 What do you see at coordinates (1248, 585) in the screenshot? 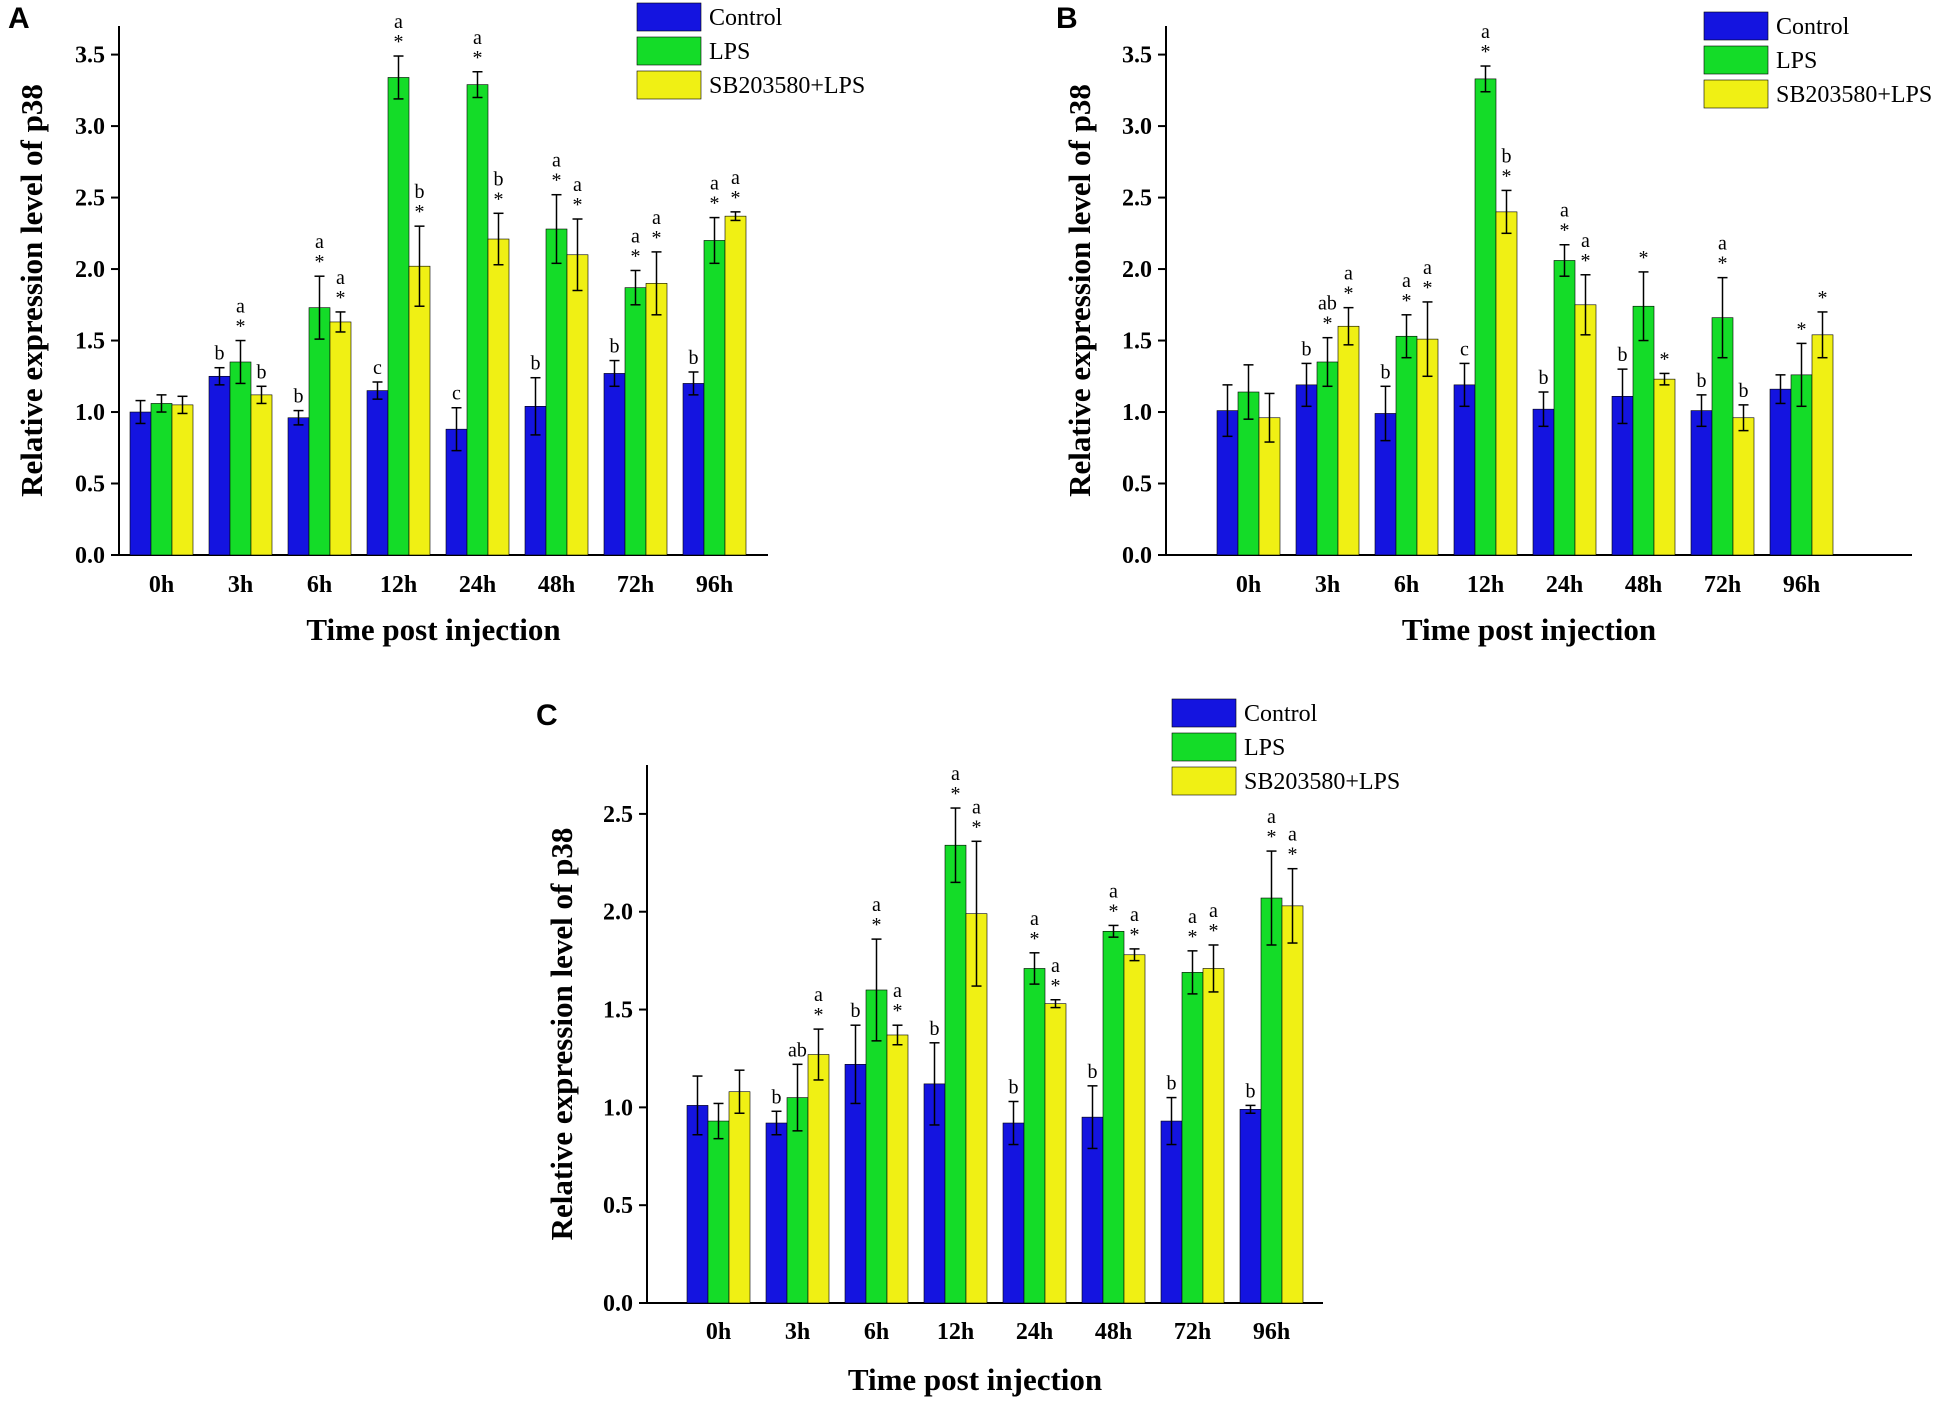
I see `x-tick-label: 0h` at bounding box center [1248, 585].